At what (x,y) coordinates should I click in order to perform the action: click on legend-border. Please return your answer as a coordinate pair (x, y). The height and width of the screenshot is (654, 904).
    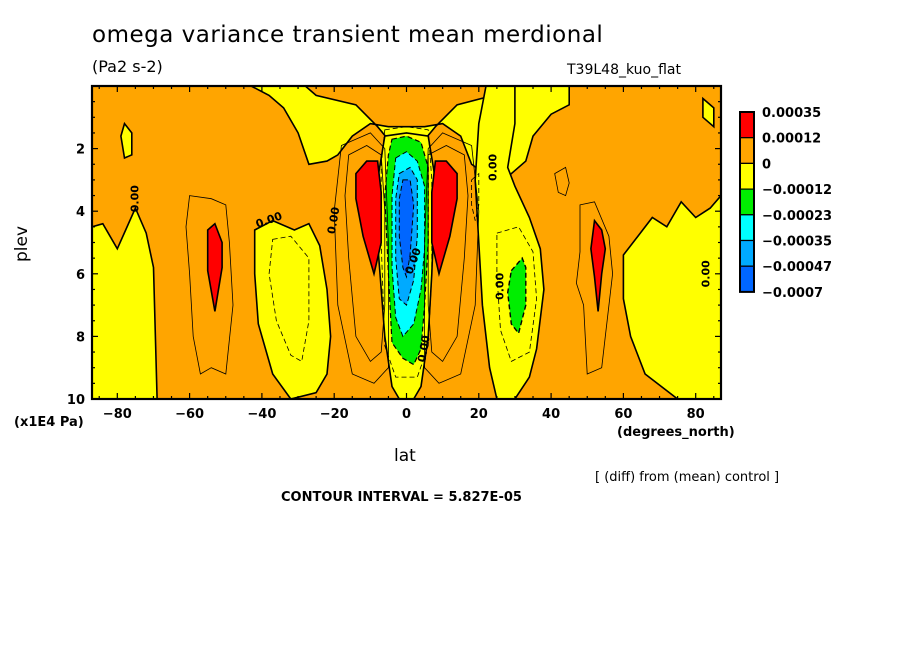
    Looking at the image, I should click on (747, 202).